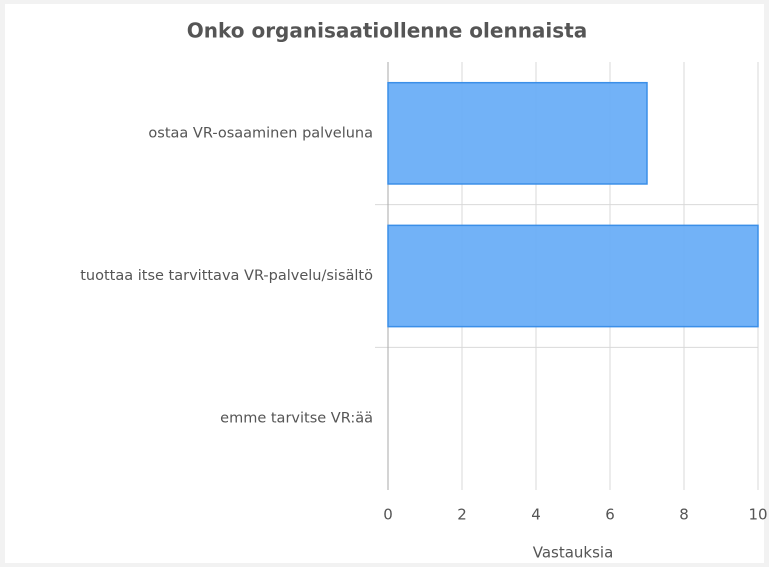  What do you see at coordinates (610, 515) in the screenshot?
I see `x-tick-label: 6` at bounding box center [610, 515].